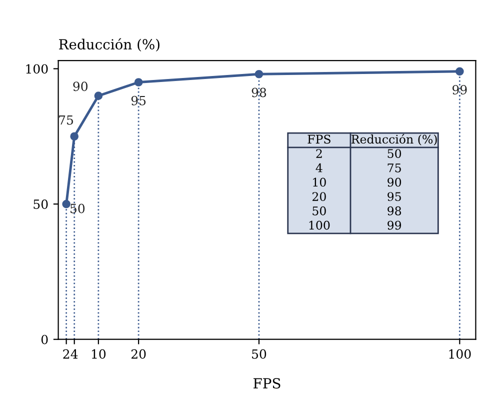 This screenshot has height=404, width=494. What do you see at coordinates (395, 225) in the screenshot?
I see `annotation: 99` at bounding box center [395, 225].